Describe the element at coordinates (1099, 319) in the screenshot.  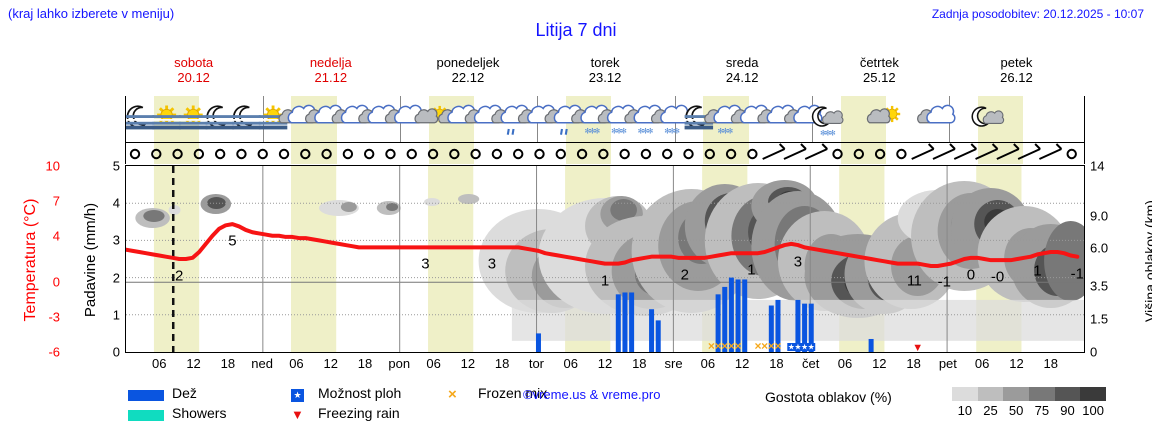
I see `cloud-height-tick: 1.5` at that location.